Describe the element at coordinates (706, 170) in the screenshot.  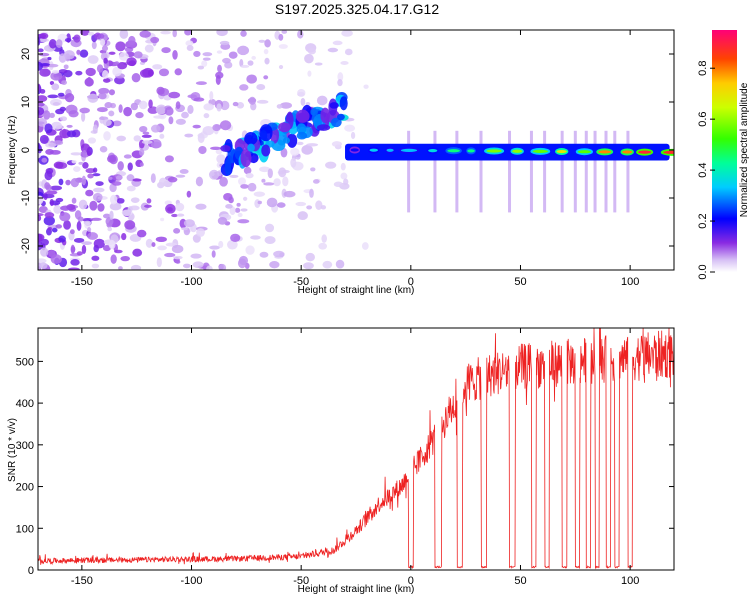
I see `colorbar-ticks: 0.0 0.2 0.4 0.6 0.8` at that location.